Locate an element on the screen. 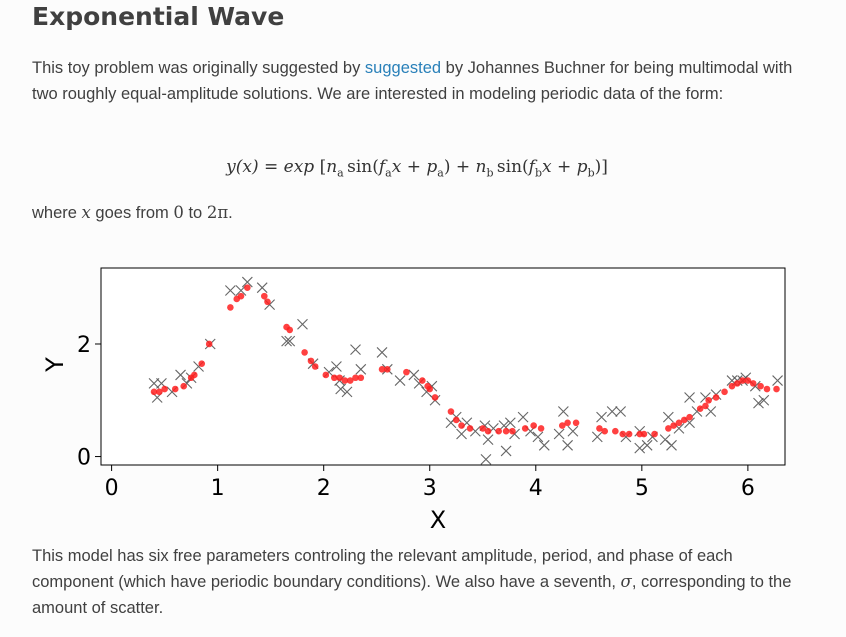  x-tick-label: 5 is located at coordinates (642, 488).